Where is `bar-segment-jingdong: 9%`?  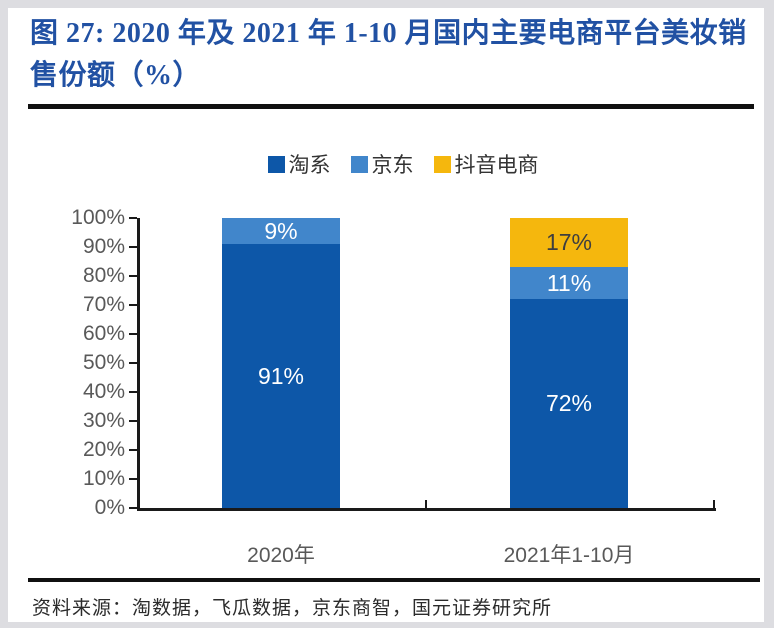
bar-segment-jingdong: 9% is located at coordinates (281, 231).